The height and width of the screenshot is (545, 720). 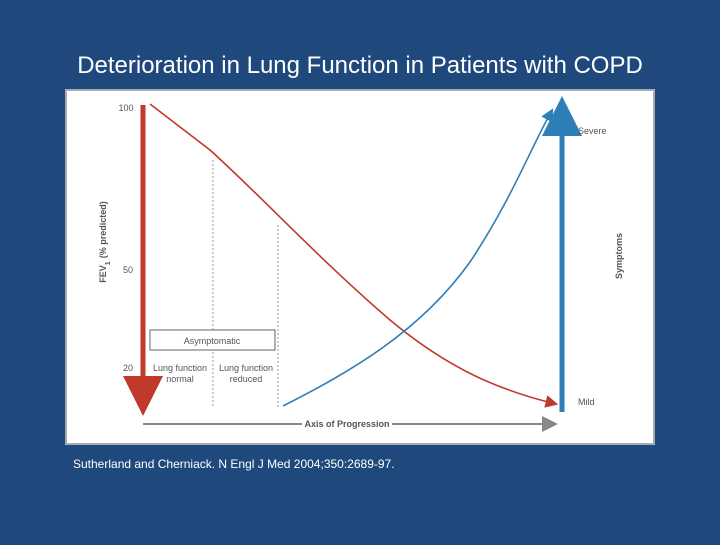 What do you see at coordinates (592, 131) in the screenshot?
I see `severe-label: Severe` at bounding box center [592, 131].